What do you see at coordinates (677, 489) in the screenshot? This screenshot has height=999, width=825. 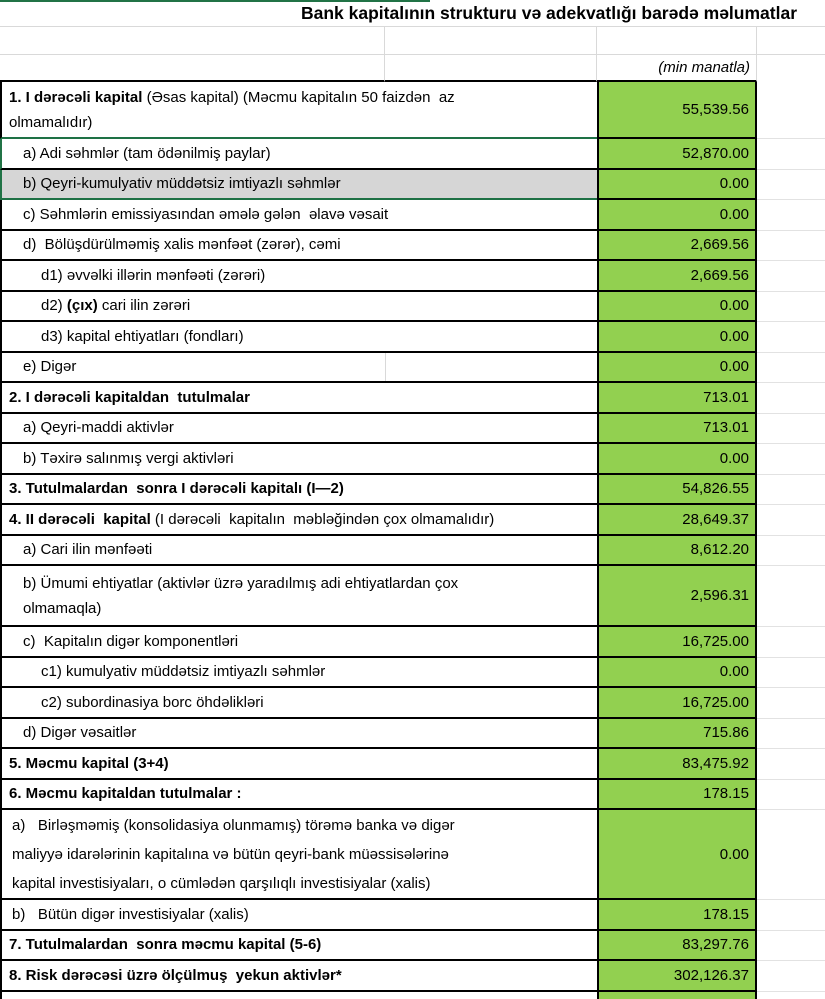 I see `row-value-cell: 54,826.55` at bounding box center [677, 489].